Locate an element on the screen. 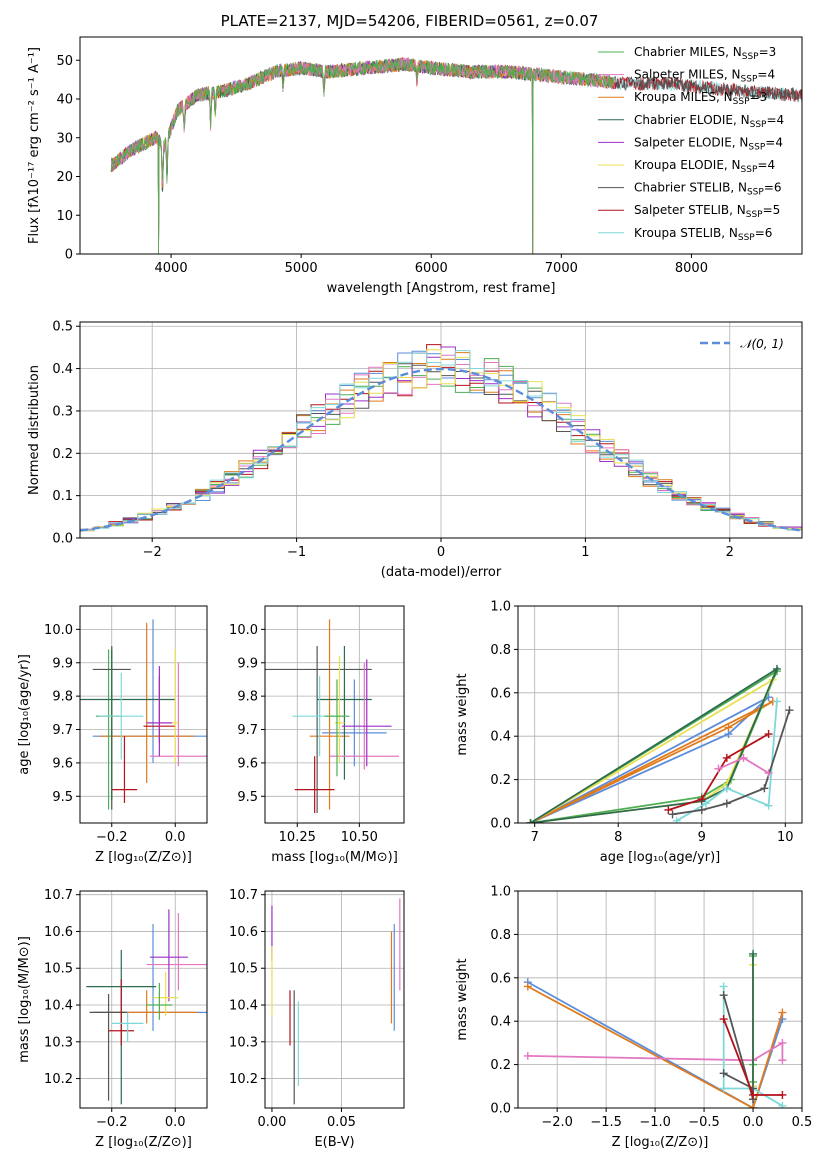  x-tick-label: −0.2 is located at coordinates (112, 1122).